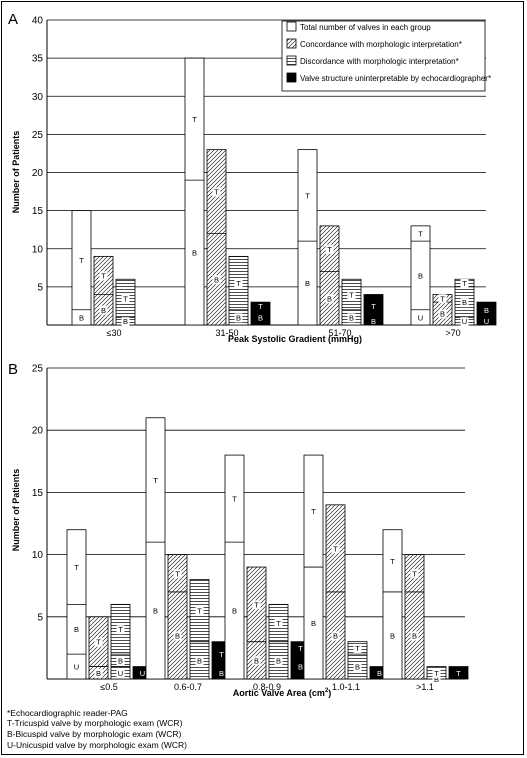 This screenshot has width=527, height=758. Describe the element at coordinates (346, 687) in the screenshot. I see `x-tick-label: 1.0-1.1` at that location.